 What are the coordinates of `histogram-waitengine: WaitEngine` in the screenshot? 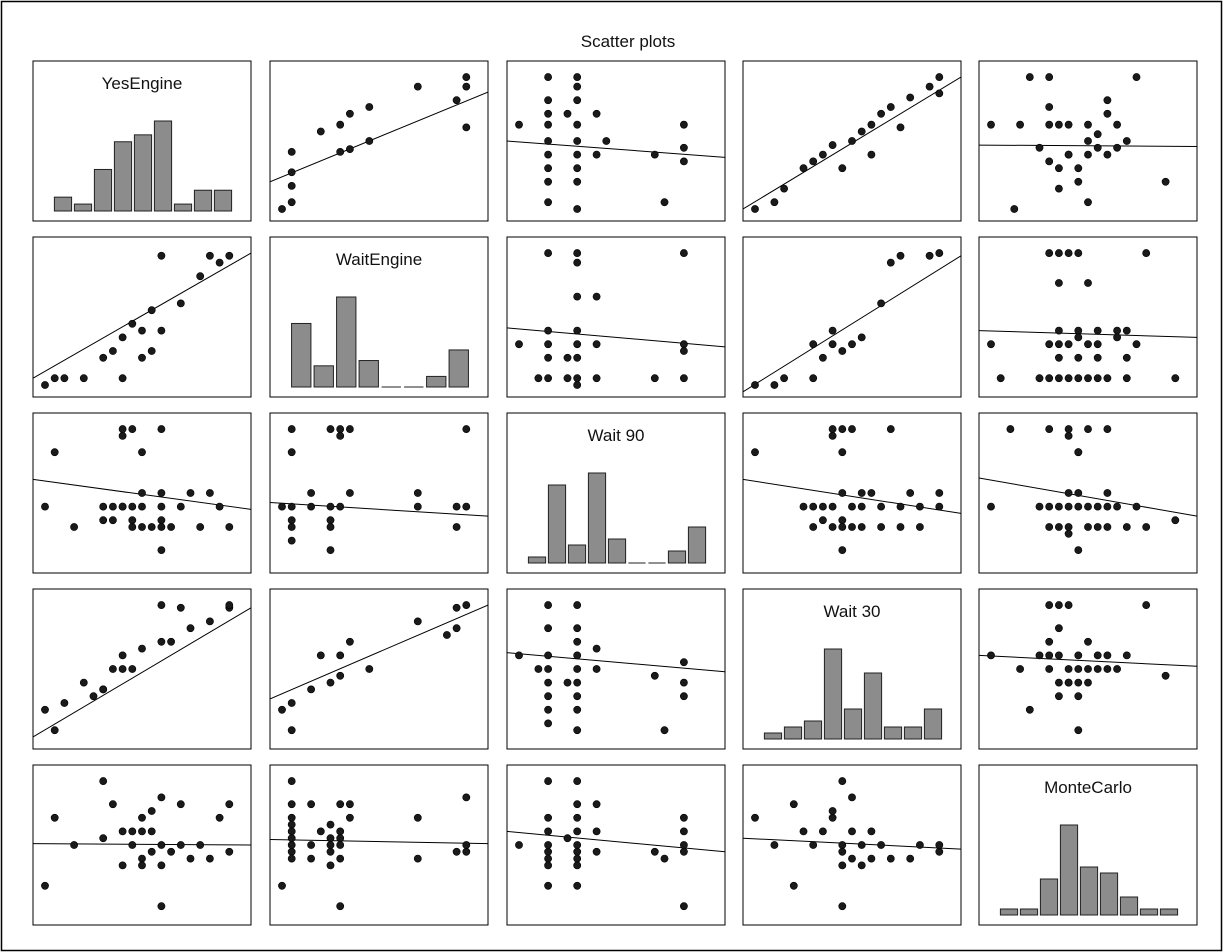 It's located at (380, 319).